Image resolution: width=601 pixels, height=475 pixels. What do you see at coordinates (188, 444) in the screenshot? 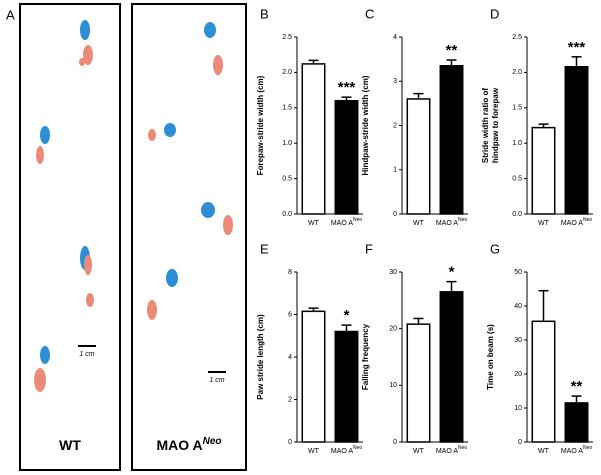
I see `group-label: MAO ANeo` at bounding box center [188, 444].